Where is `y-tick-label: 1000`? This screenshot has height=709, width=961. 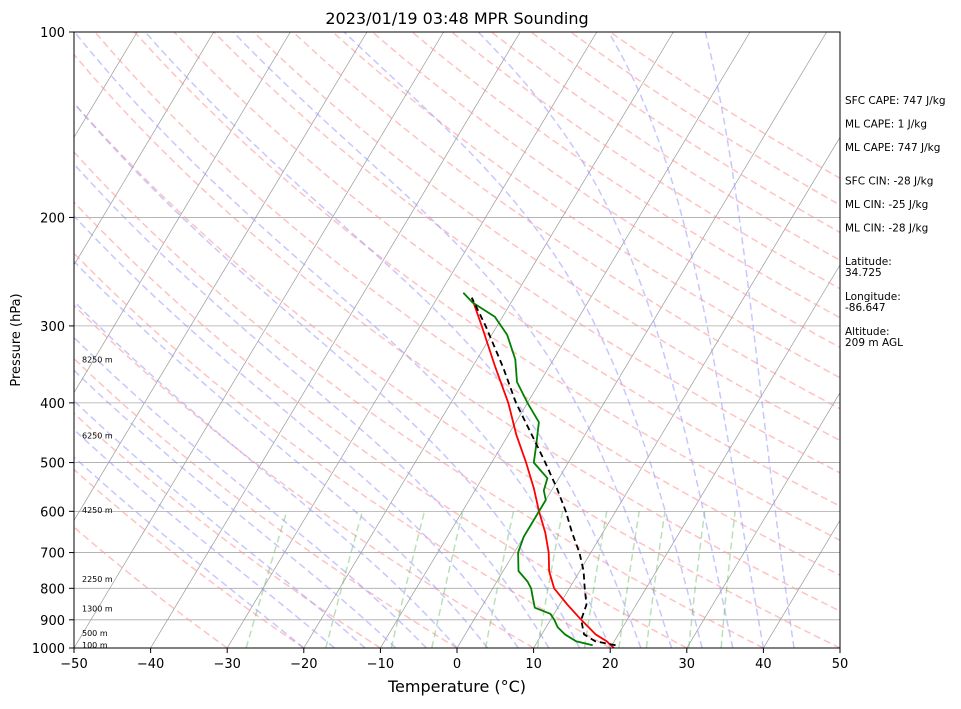 y-tick-label: 1000 is located at coordinates (48, 649).